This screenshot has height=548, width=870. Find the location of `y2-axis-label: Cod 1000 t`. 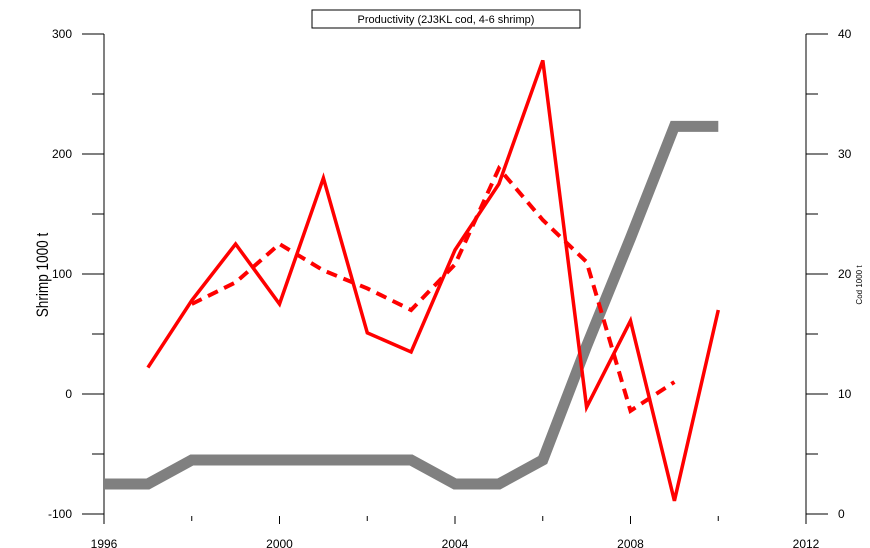

y2-axis-label: Cod 1000 t is located at coordinates (859, 285).